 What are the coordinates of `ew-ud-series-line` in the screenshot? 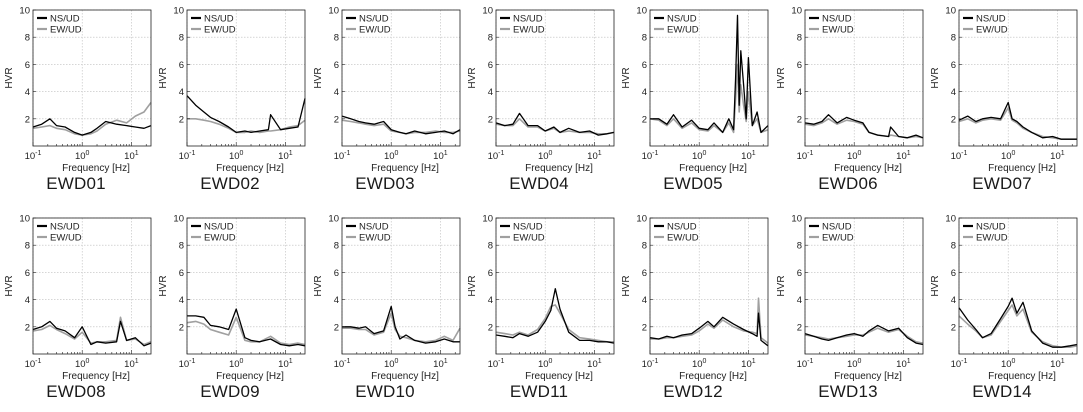 It's located at (92, 119).